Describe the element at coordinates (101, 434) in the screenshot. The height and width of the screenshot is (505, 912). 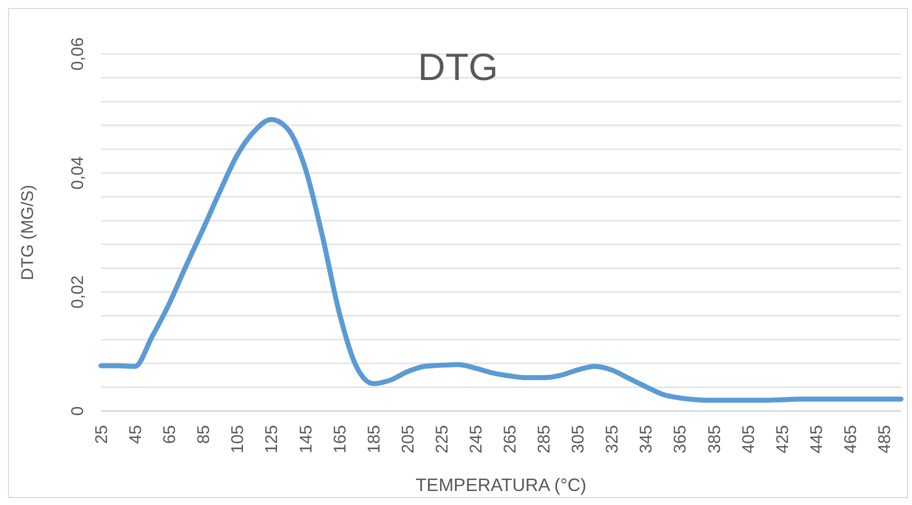
I see `x-tick-label: 25` at that location.